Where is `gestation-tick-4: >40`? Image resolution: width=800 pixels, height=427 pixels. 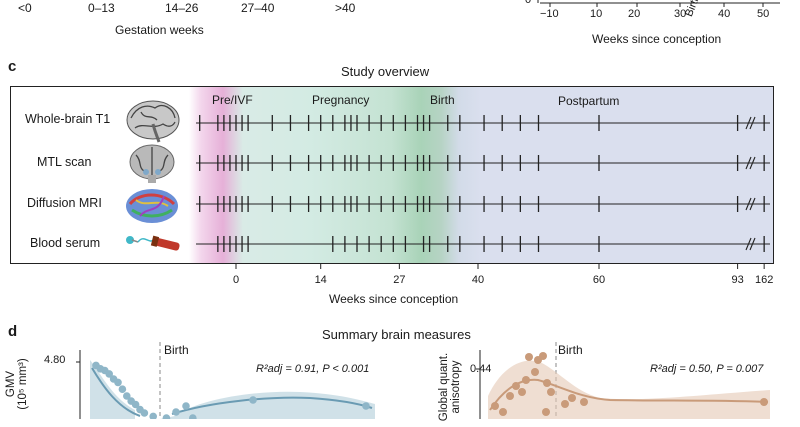
gestation-tick-4: >40 is located at coordinates (345, 8).